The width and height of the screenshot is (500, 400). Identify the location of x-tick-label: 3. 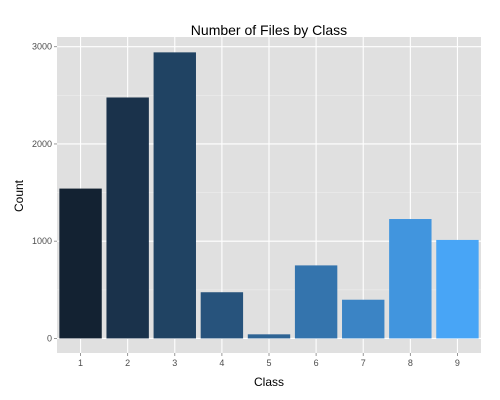
(174, 363).